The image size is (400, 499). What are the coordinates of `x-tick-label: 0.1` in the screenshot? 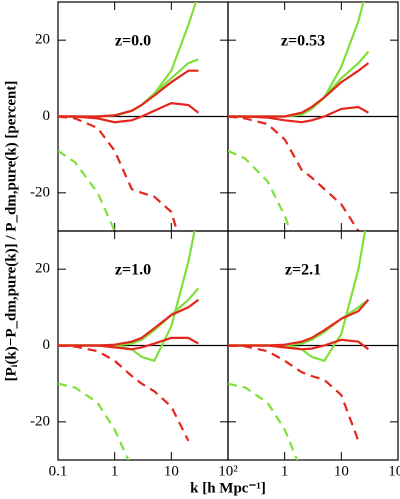 It's located at (58, 471).